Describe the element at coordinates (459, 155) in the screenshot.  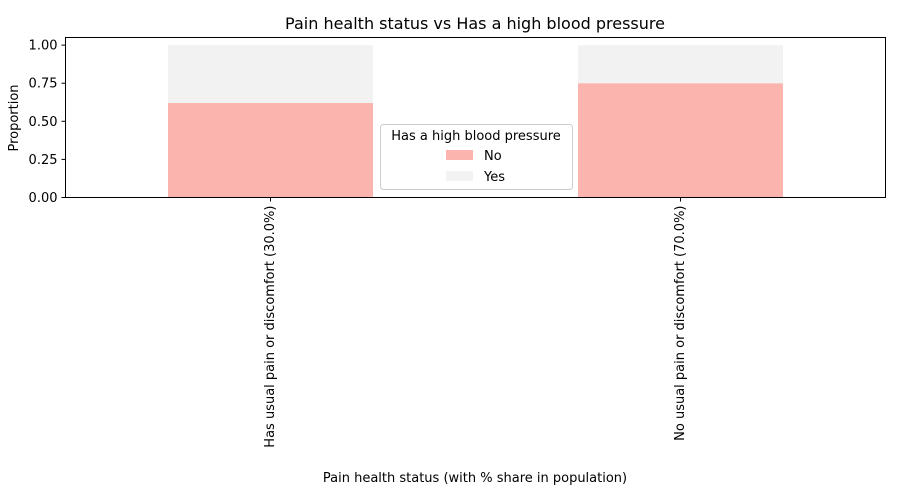
I see `legend-swatch-no` at that location.